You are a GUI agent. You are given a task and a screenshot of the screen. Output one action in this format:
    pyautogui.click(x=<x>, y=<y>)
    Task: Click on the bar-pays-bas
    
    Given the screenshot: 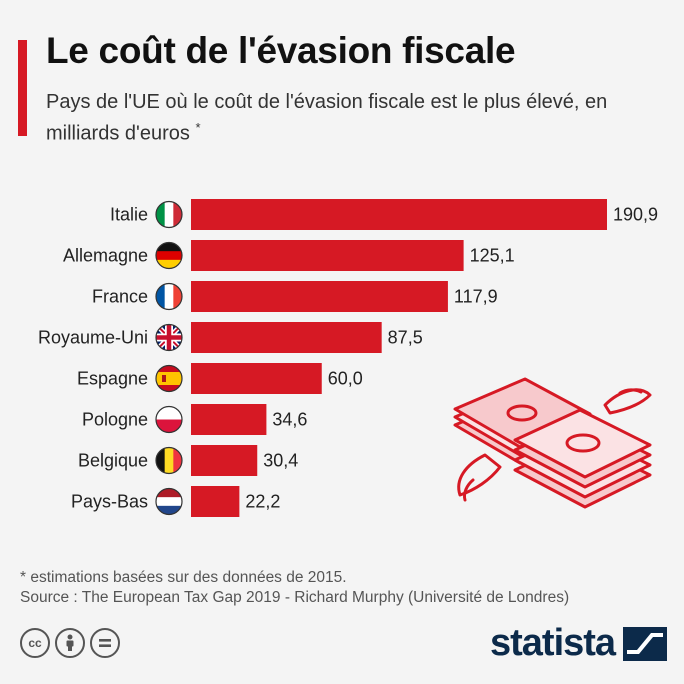 What is the action you would take?
    pyautogui.click(x=215, y=501)
    